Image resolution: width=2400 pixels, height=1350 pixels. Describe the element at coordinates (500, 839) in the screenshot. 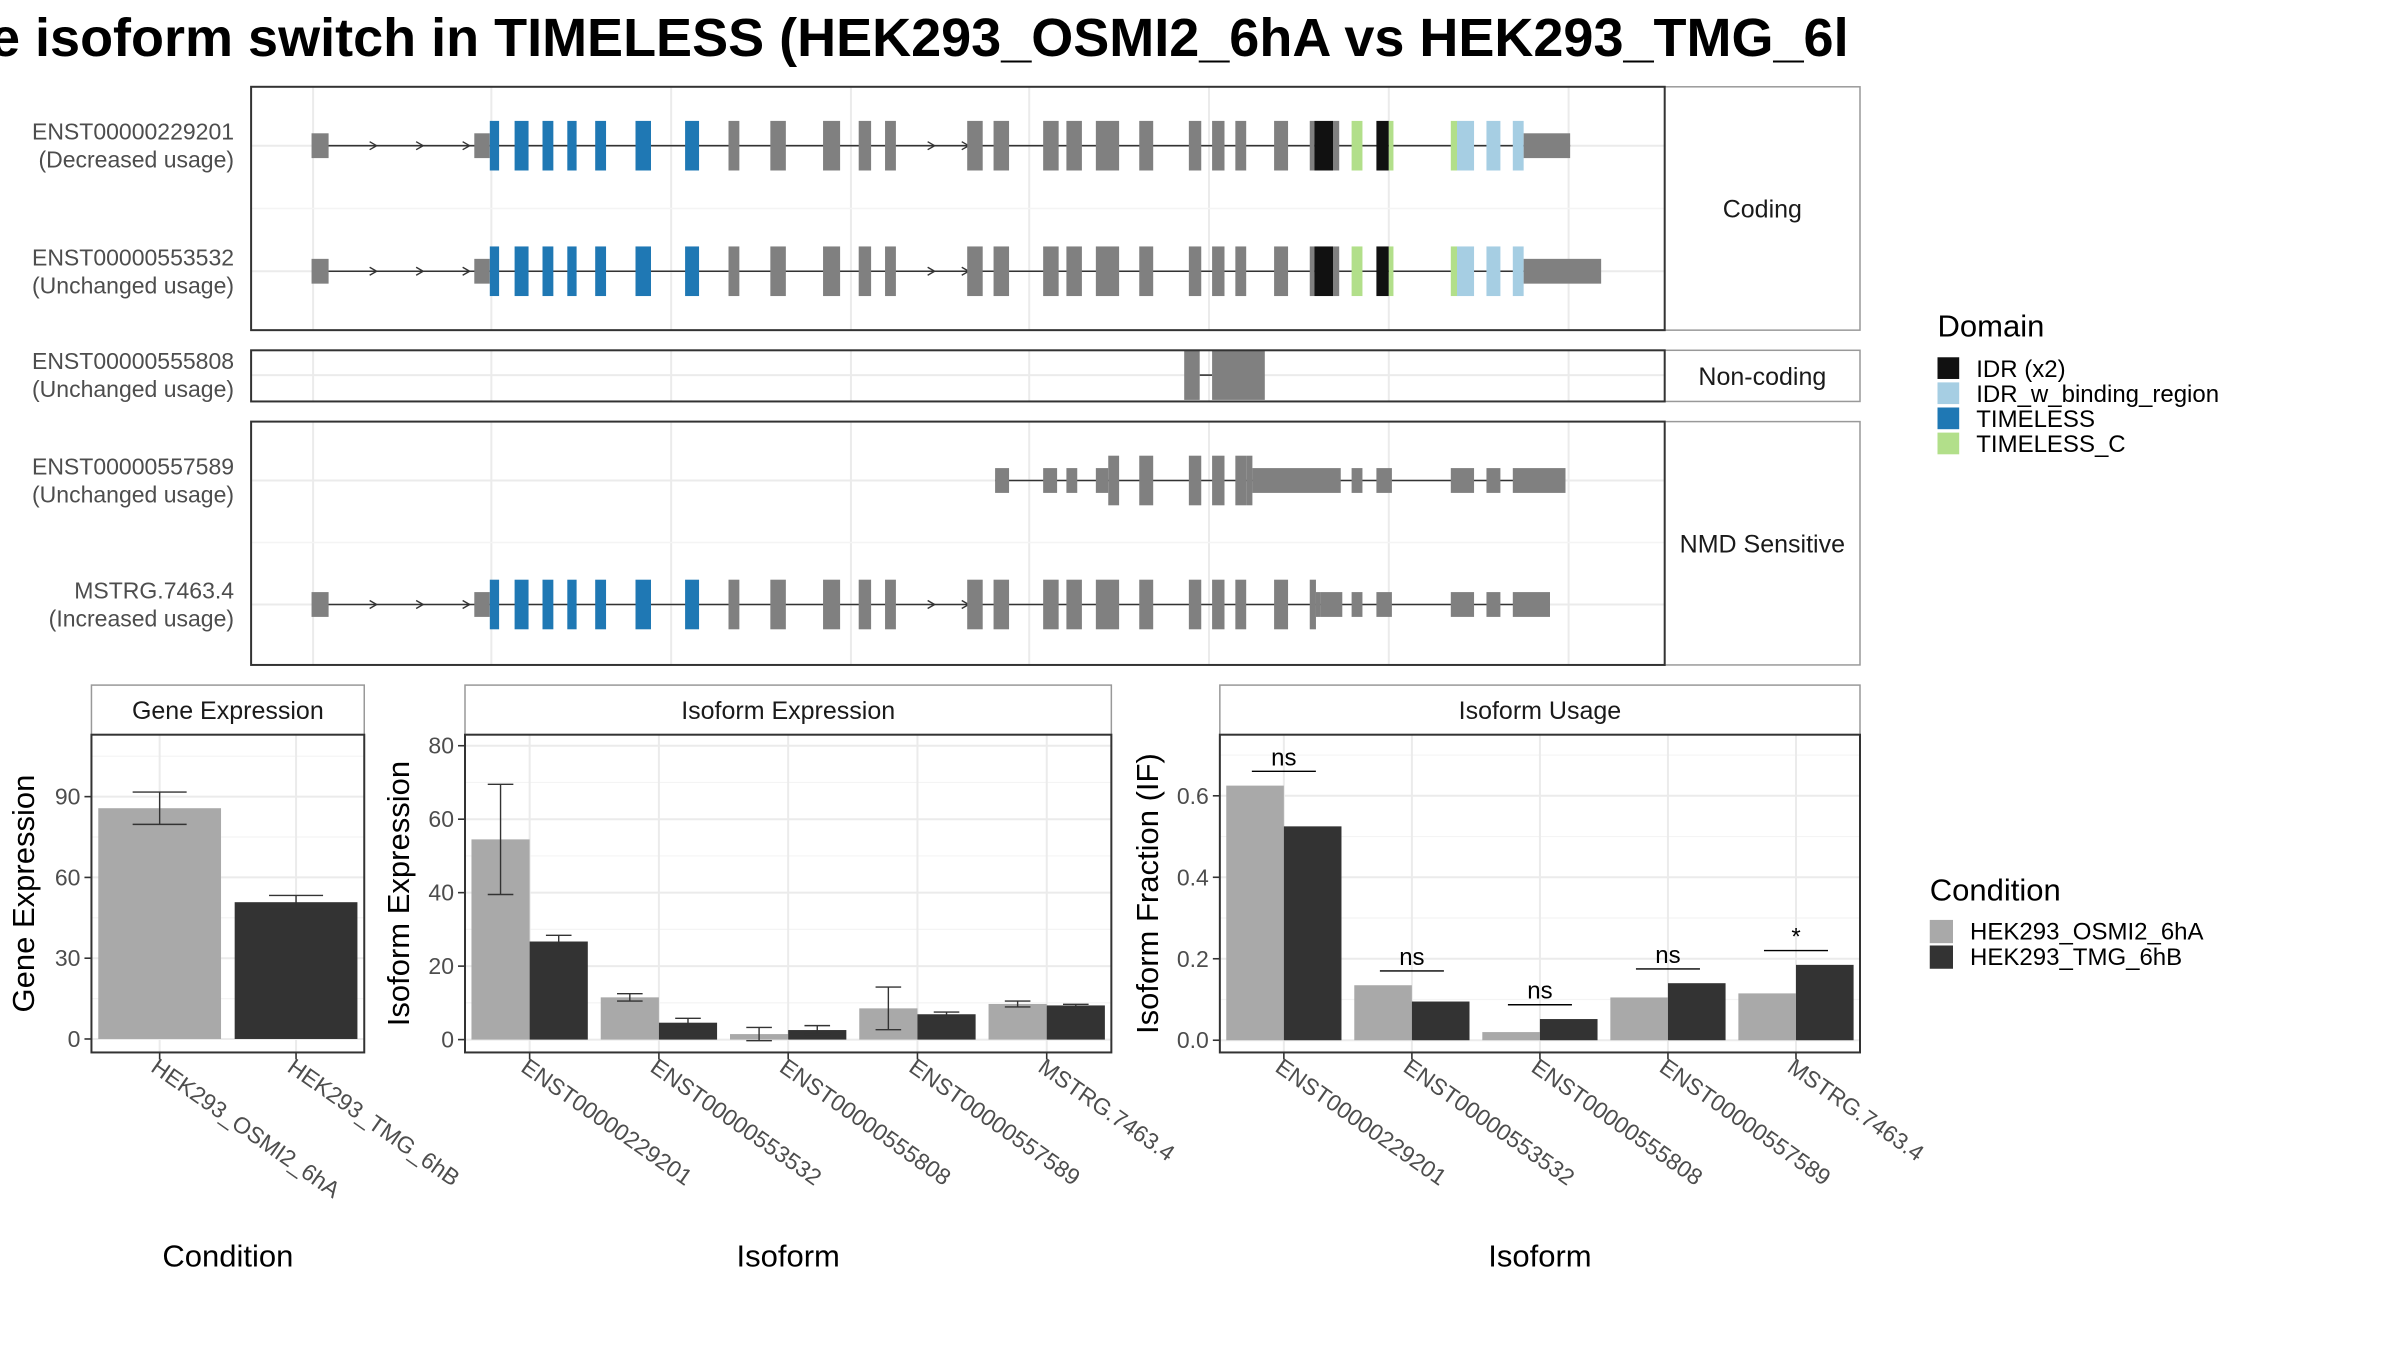

I see `error-bar` at that location.